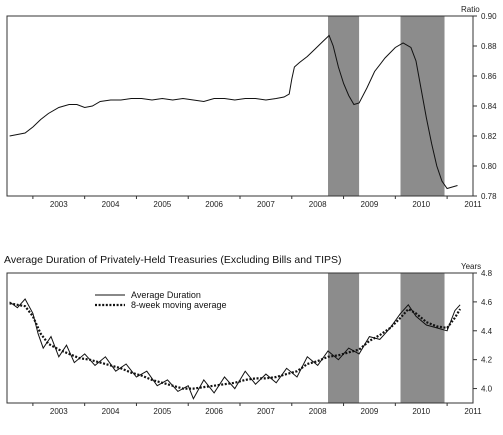 Image resolution: width=503 pixels, height=435 pixels. What do you see at coordinates (489, 166) in the screenshot?
I see `y-tick-label: 0.80` at bounding box center [489, 166].